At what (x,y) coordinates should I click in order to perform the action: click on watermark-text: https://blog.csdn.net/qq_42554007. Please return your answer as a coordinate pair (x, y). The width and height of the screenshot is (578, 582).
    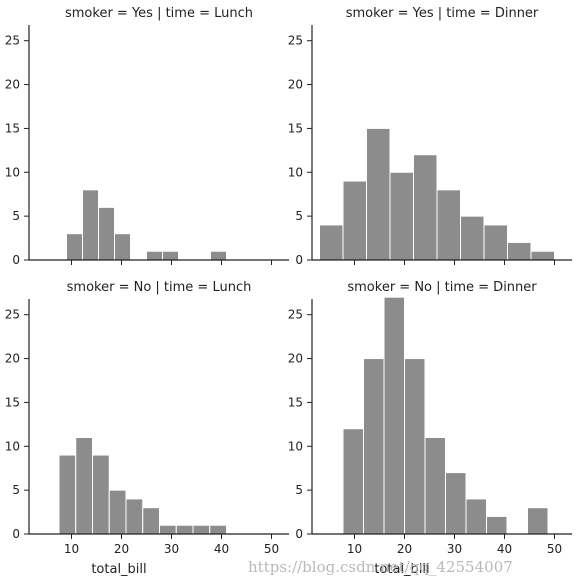
    Looking at the image, I should click on (380, 567).